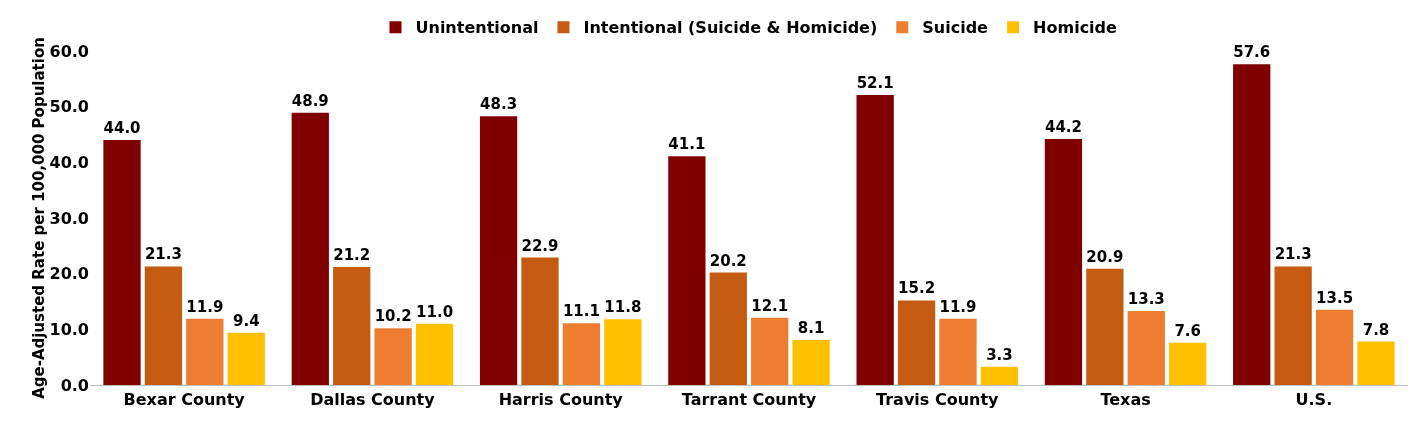 The image size is (1418, 425). I want to click on data-label: 41.1, so click(687, 144).